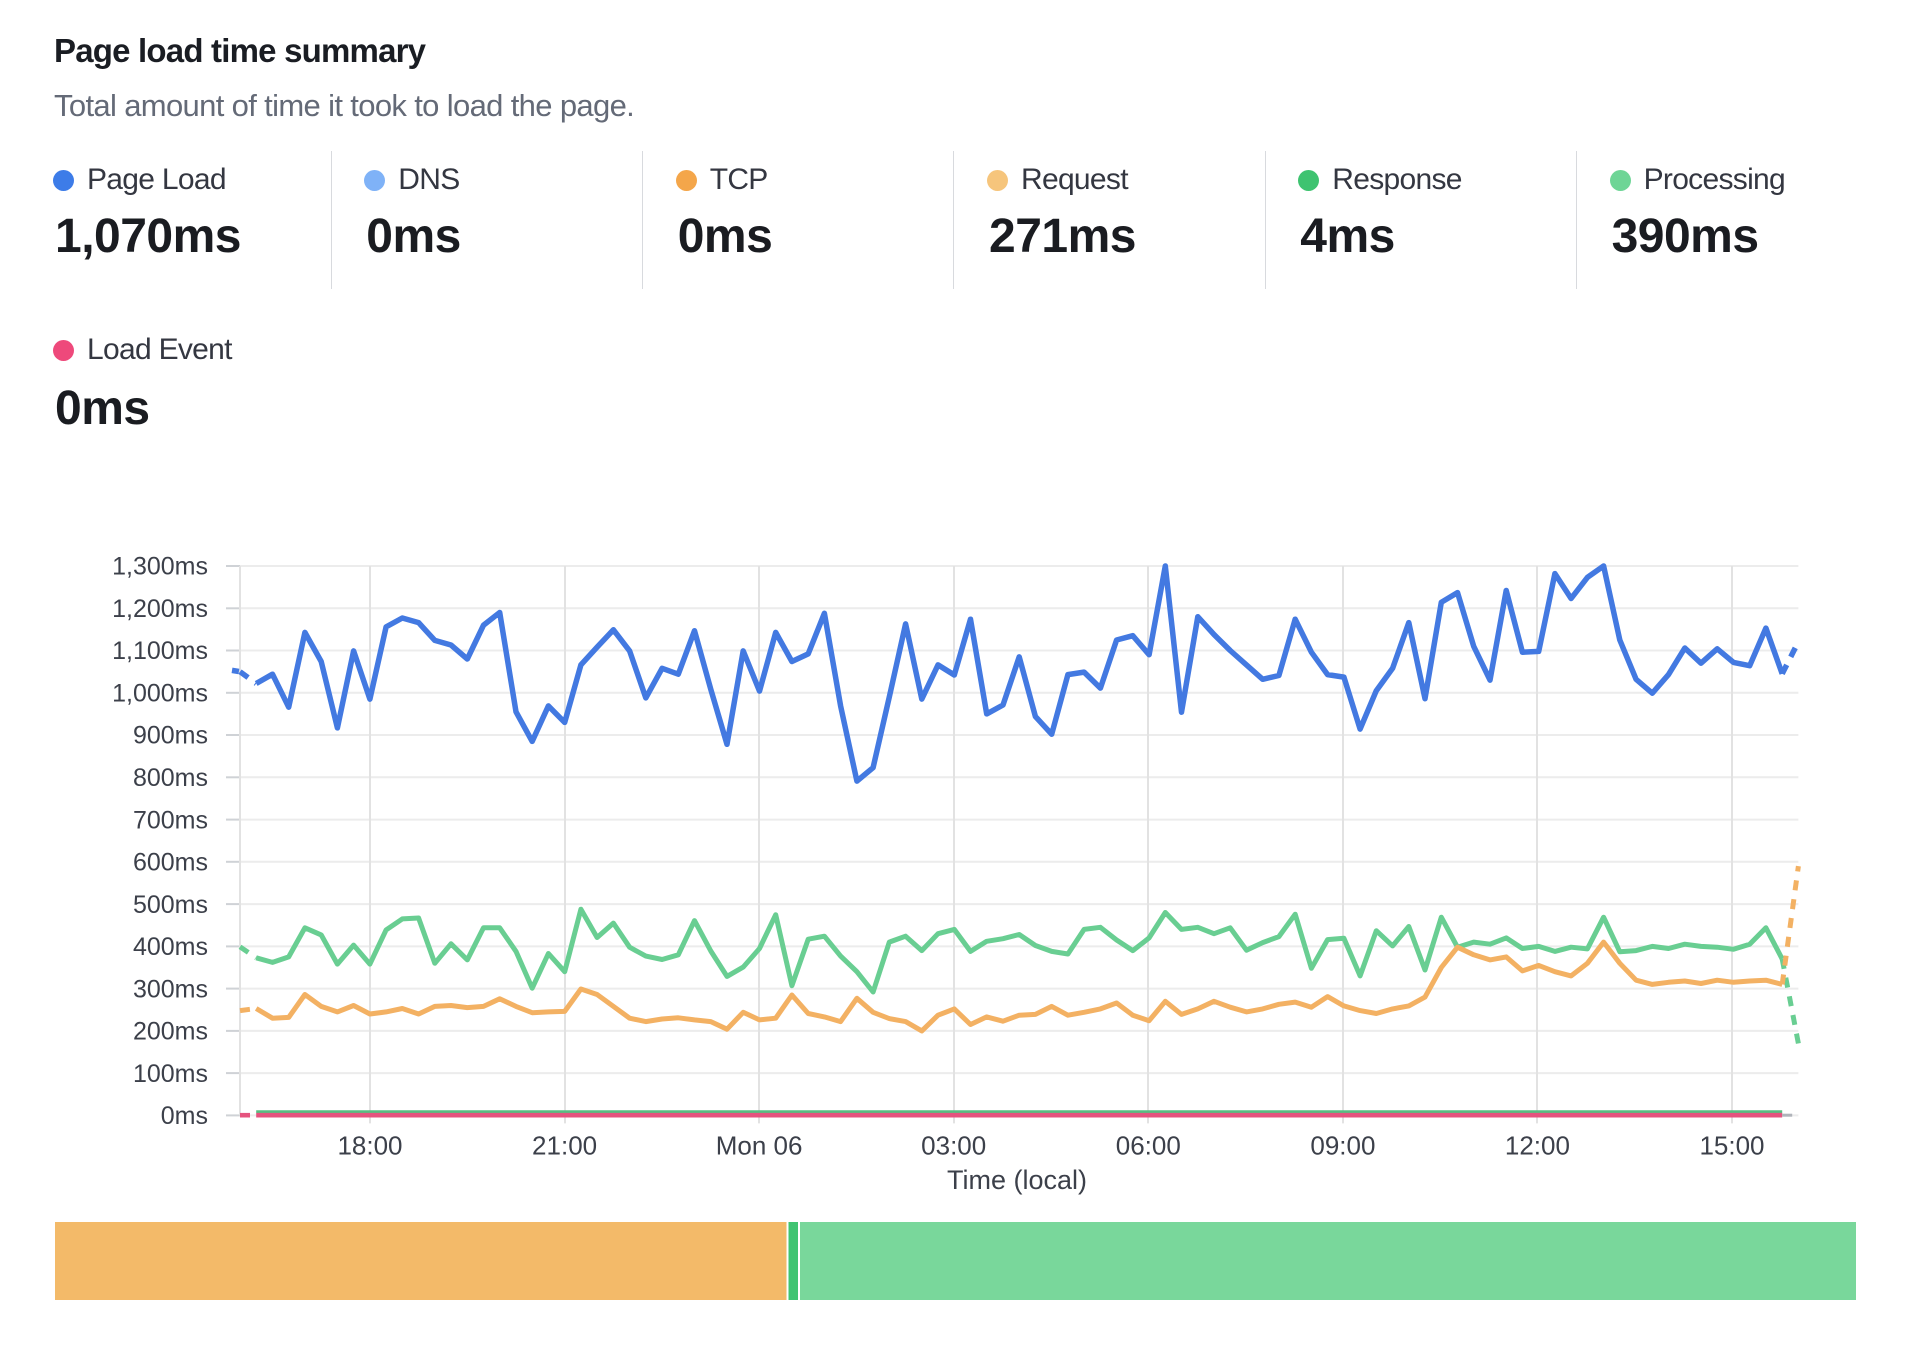 This screenshot has width=1910, height=1352. What do you see at coordinates (759, 1146) in the screenshot?
I see `svg-text: Mon 06` at bounding box center [759, 1146].